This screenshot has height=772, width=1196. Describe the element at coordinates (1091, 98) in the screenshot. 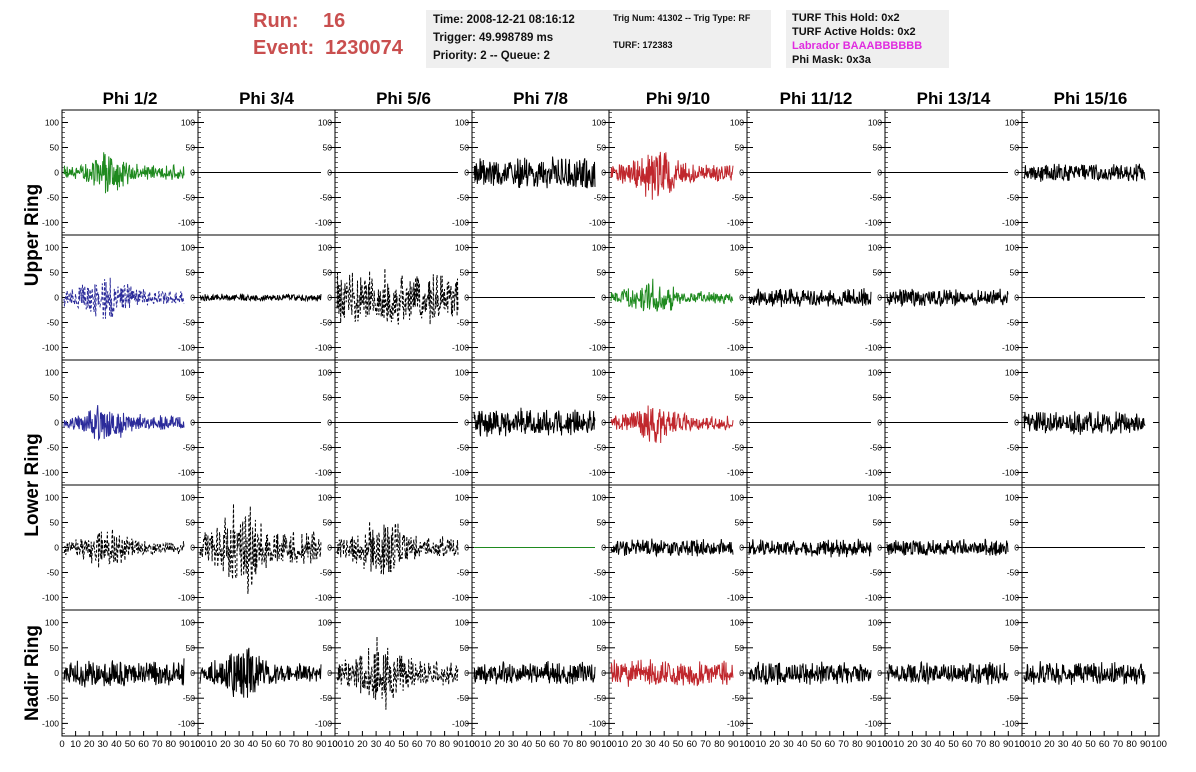

I see `column-title: Phi 15/16` at that location.